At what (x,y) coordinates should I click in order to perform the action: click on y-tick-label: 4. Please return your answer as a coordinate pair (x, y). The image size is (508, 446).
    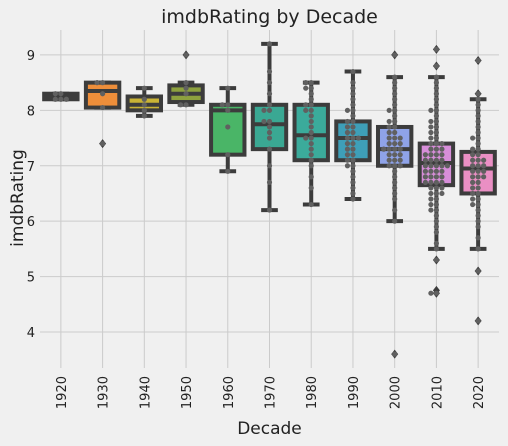
    Looking at the image, I should click on (31, 333).